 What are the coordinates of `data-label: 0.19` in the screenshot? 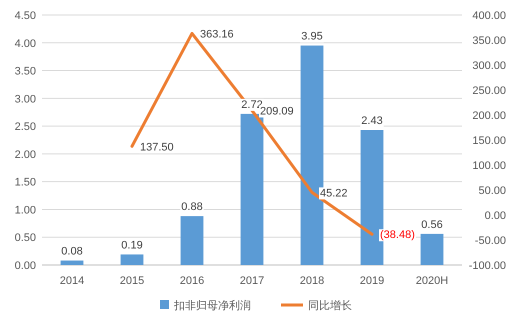 It's located at (132, 245).